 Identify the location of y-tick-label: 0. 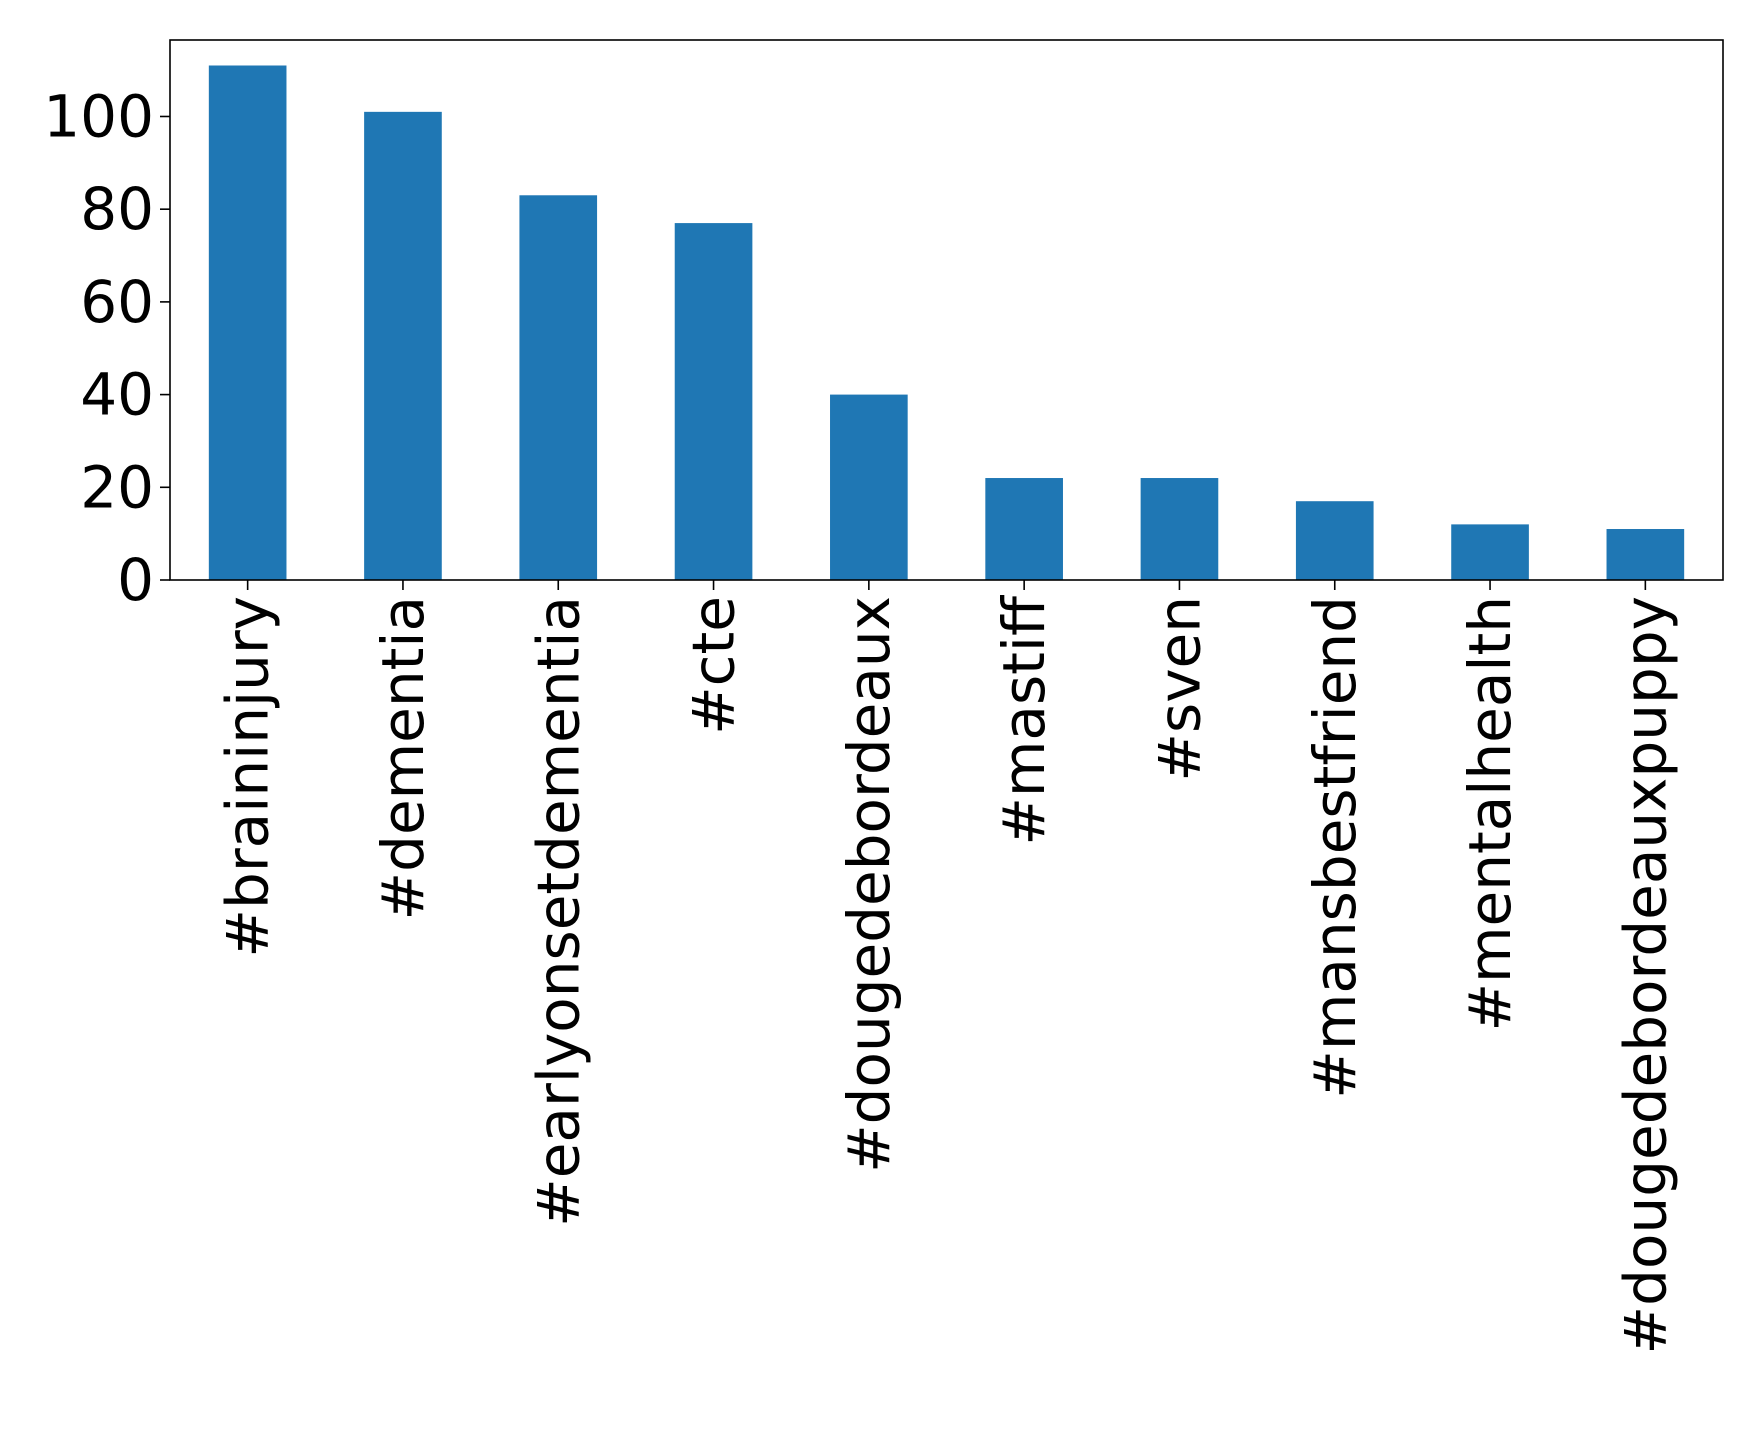
(135, 580).